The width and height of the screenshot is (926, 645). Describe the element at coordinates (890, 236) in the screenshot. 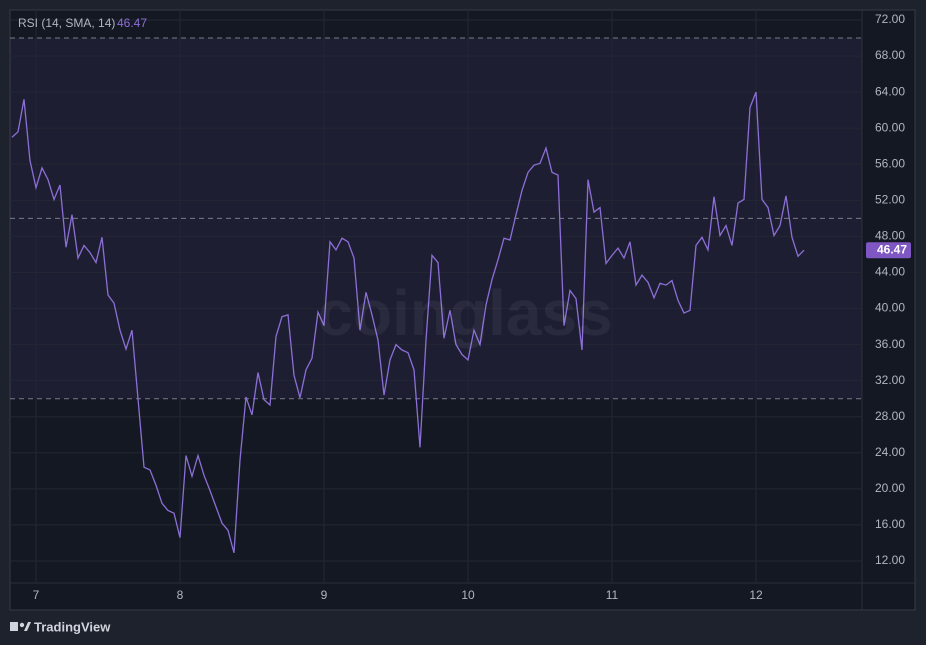

I see `y-tick-label: 48.00` at that location.